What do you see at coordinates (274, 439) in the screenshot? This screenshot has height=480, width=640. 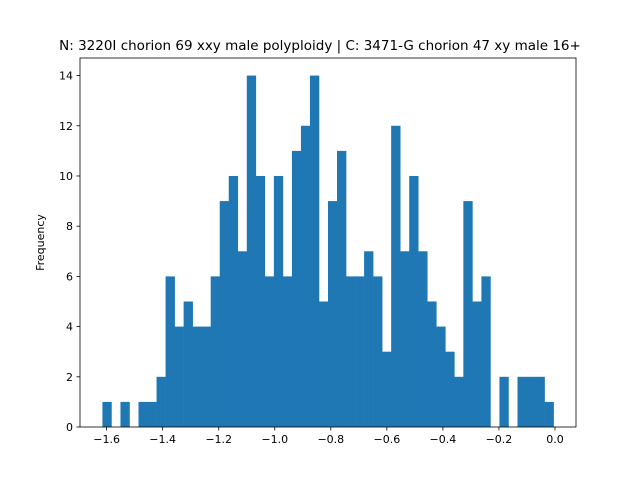 I see `x-tick-label: −1.0` at bounding box center [274, 439].